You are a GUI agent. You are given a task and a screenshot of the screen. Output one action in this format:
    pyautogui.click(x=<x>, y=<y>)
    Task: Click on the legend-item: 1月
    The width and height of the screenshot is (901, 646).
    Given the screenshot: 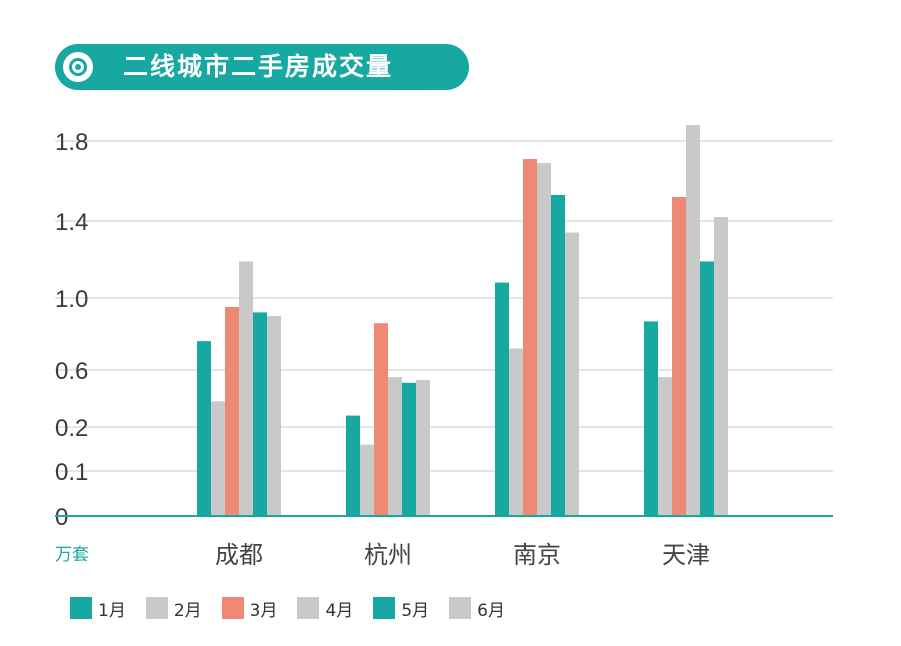 What is the action you would take?
    pyautogui.click(x=98, y=608)
    